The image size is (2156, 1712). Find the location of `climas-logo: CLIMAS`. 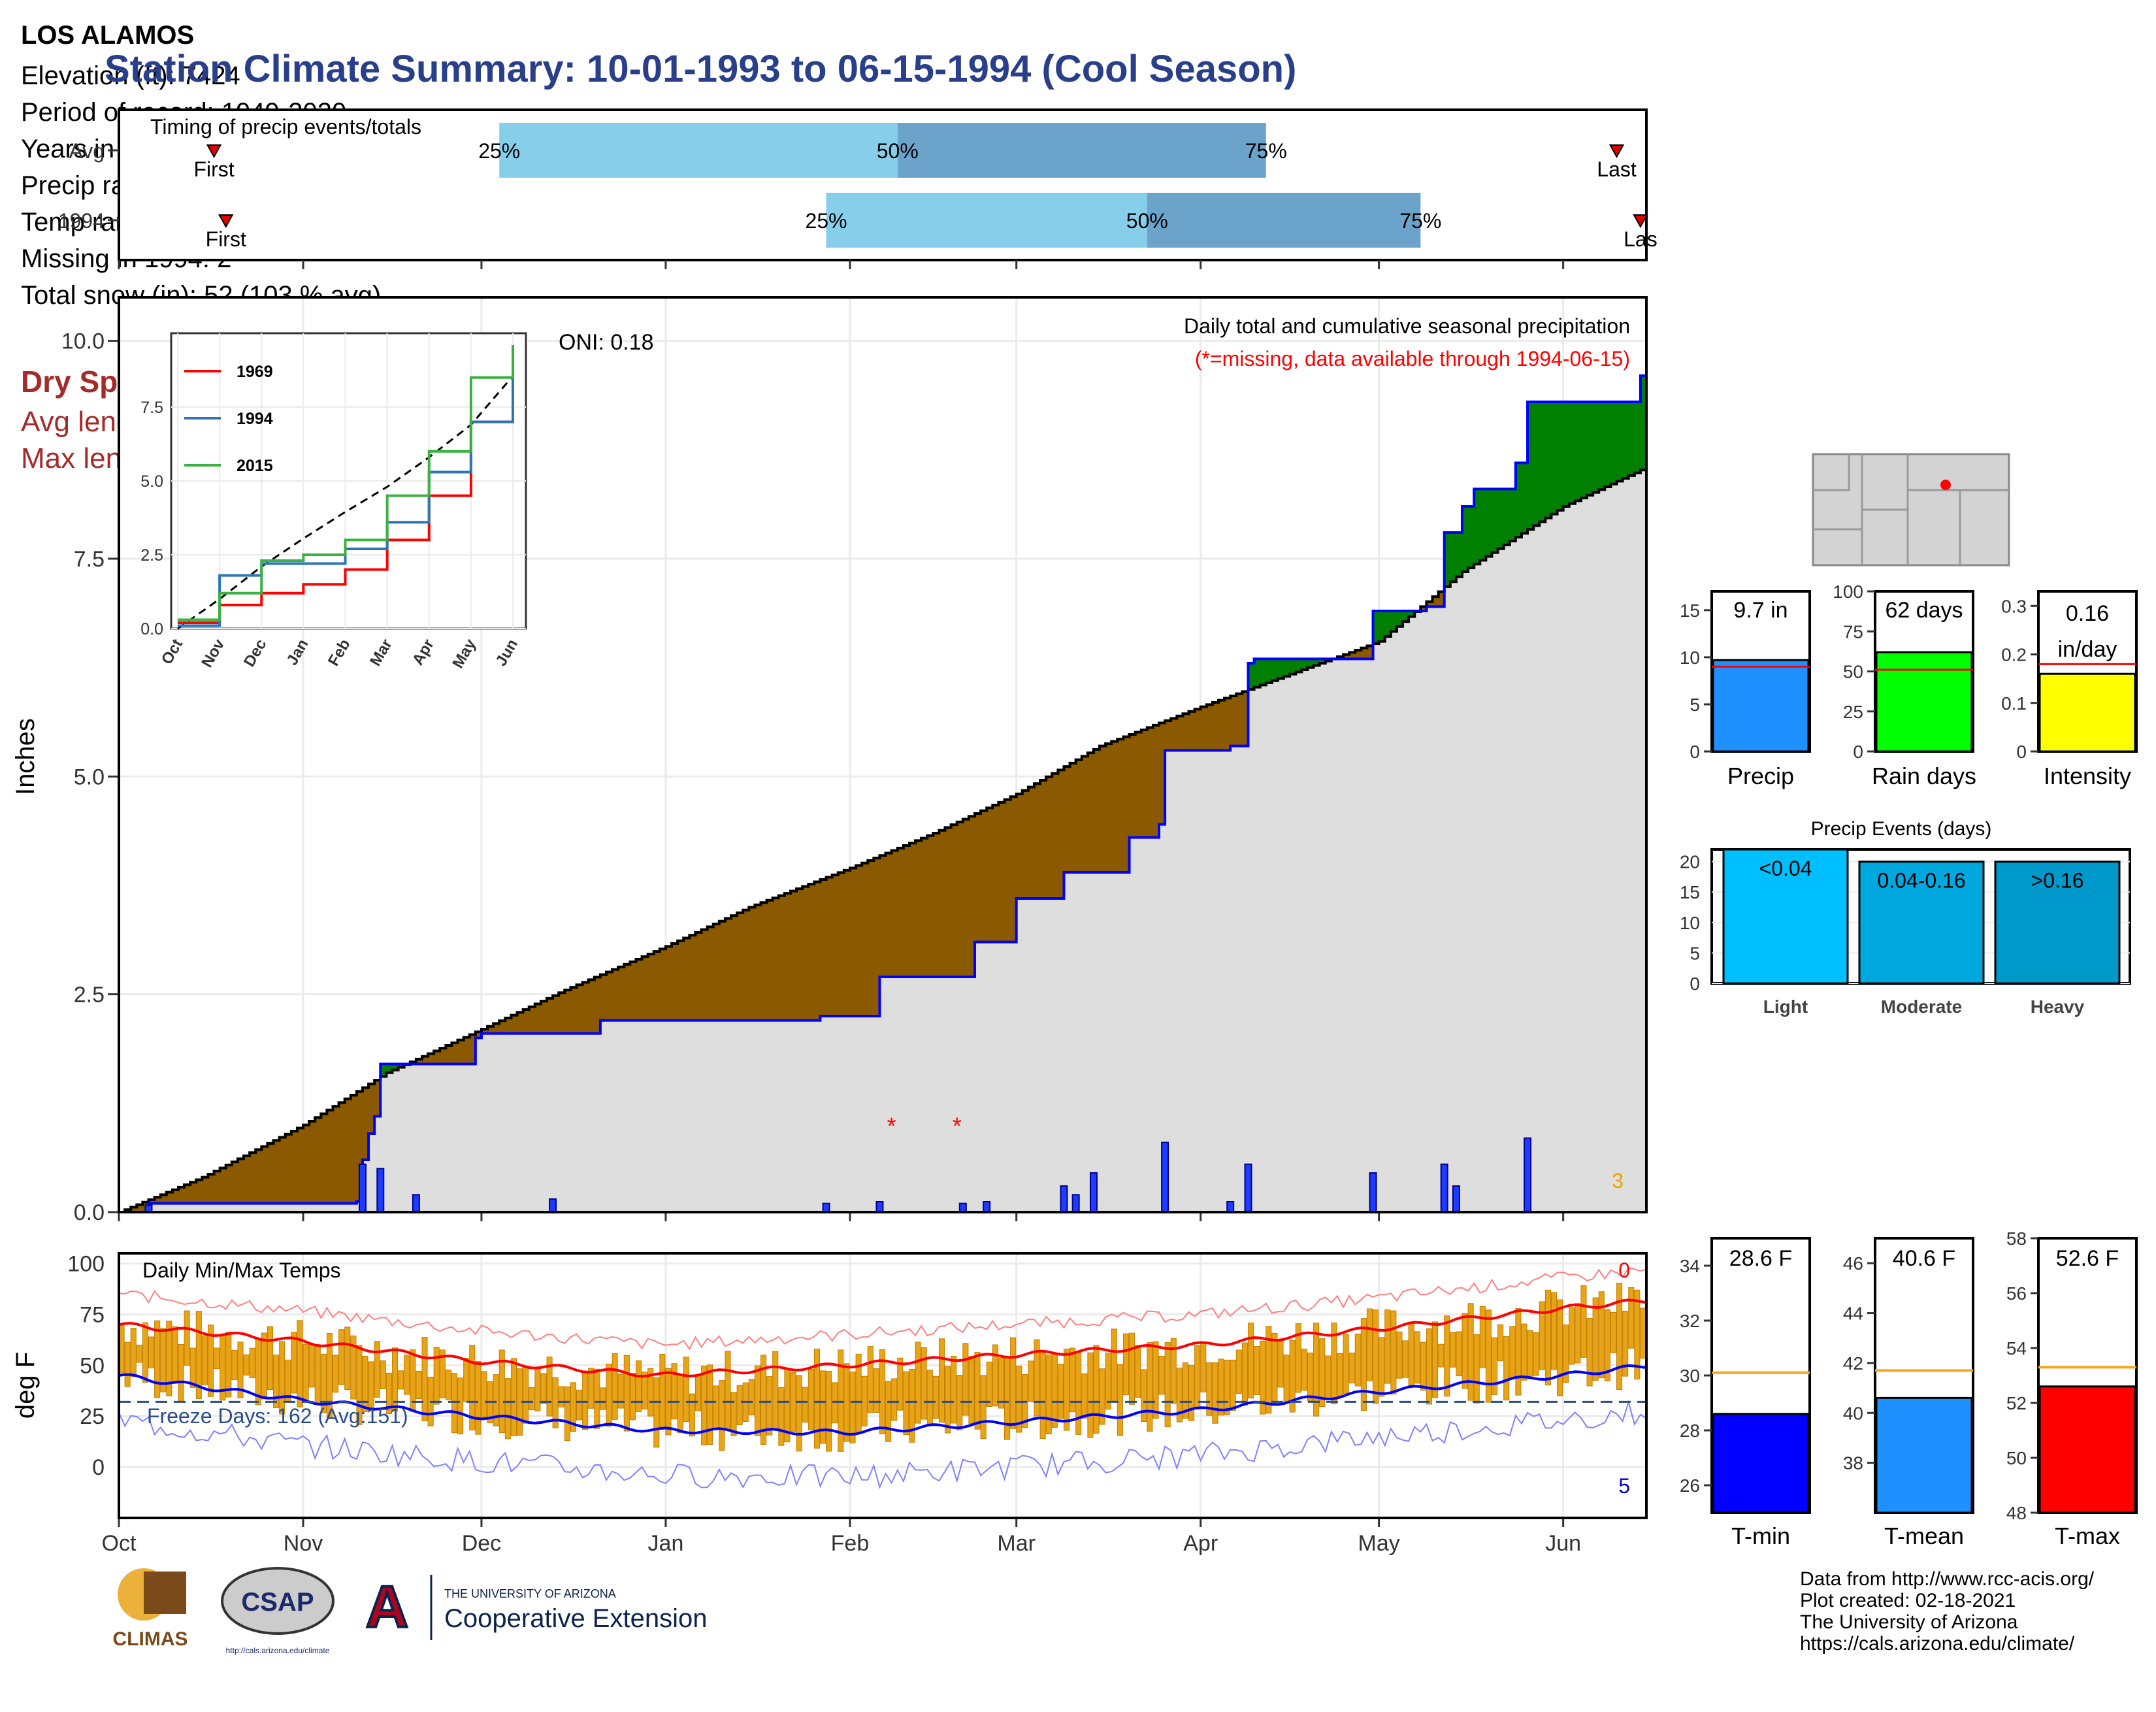

climas-logo: CLIMAS is located at coordinates (150, 1609).